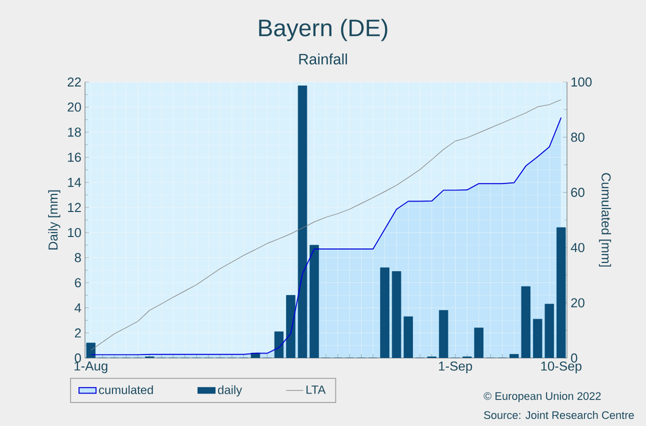 This screenshot has width=646, height=426. Describe the element at coordinates (605, 220) in the screenshot. I see `y2-axis-title: Cumulated [mm]` at that location.